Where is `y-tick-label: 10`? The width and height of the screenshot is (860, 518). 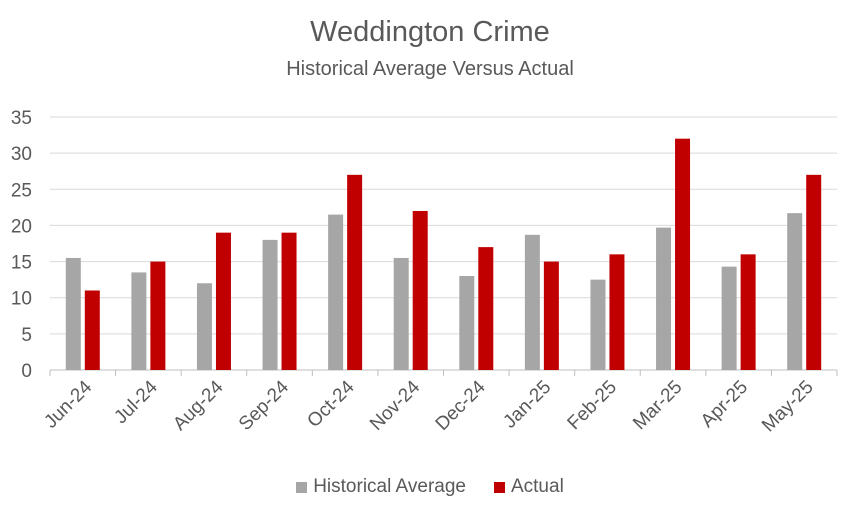 y-tick-label: 10 is located at coordinates (21, 299).